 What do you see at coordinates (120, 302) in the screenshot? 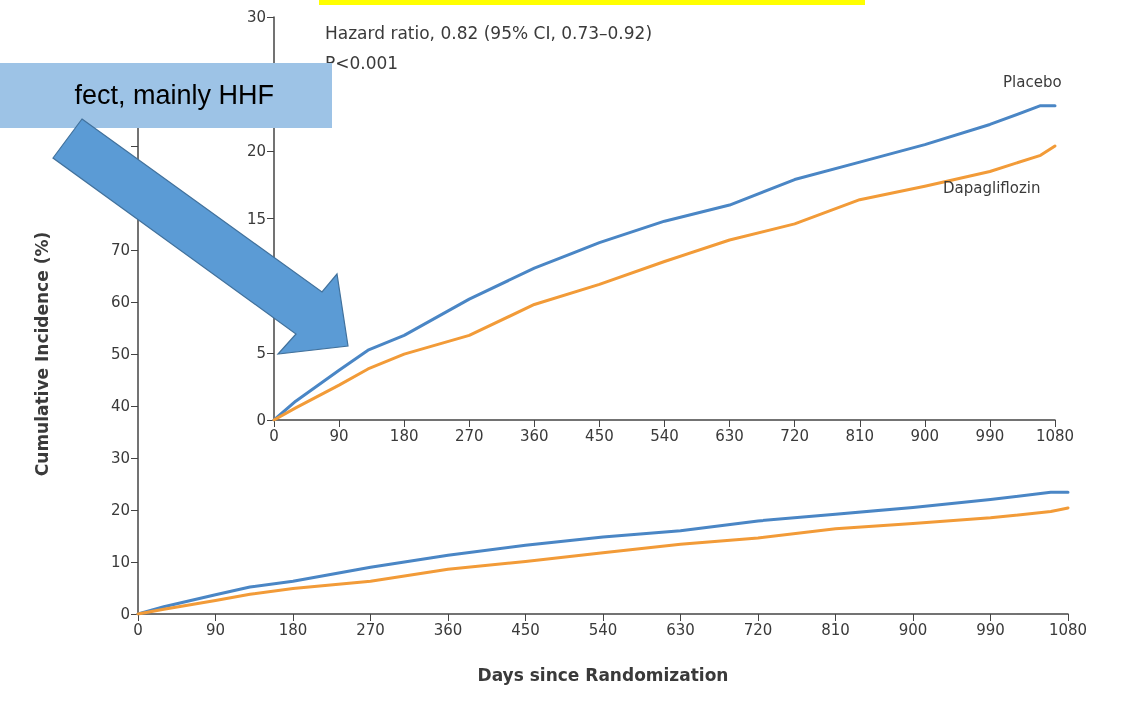
I see `y-tick-label: 60` at bounding box center [120, 302].